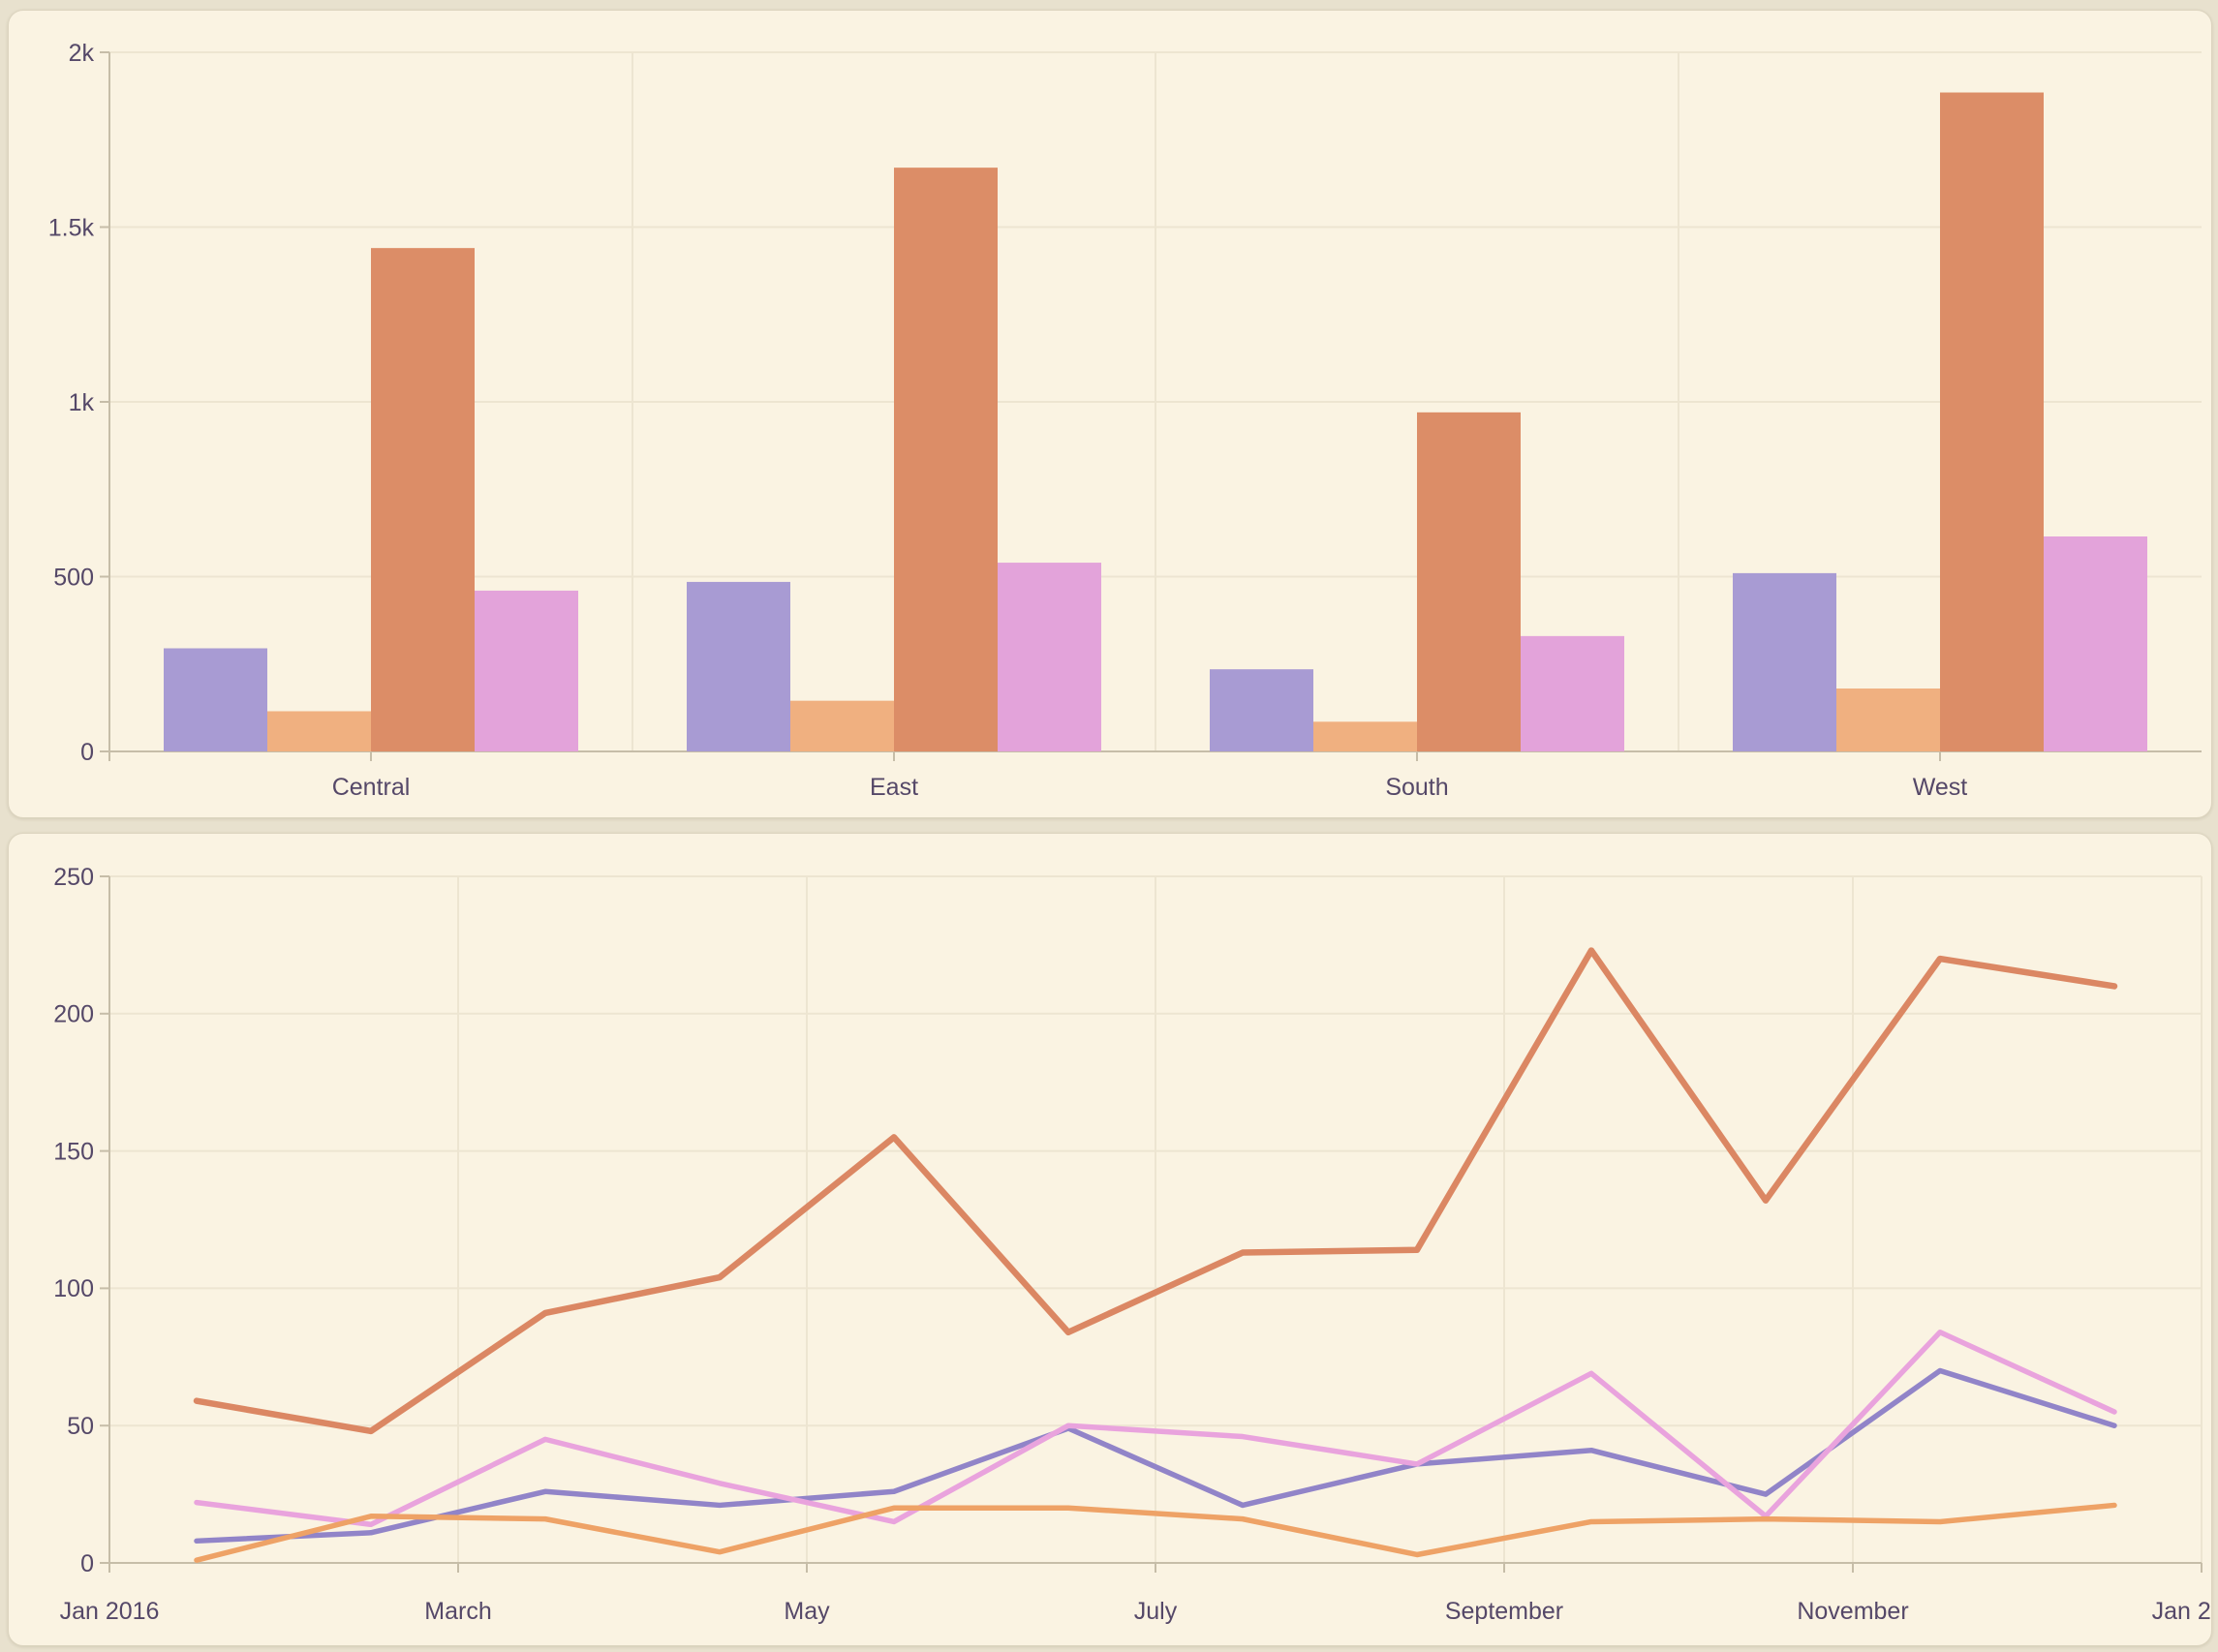 The height and width of the screenshot is (1652, 2218). I want to click on y-tick-label: 150, so click(73, 1151).